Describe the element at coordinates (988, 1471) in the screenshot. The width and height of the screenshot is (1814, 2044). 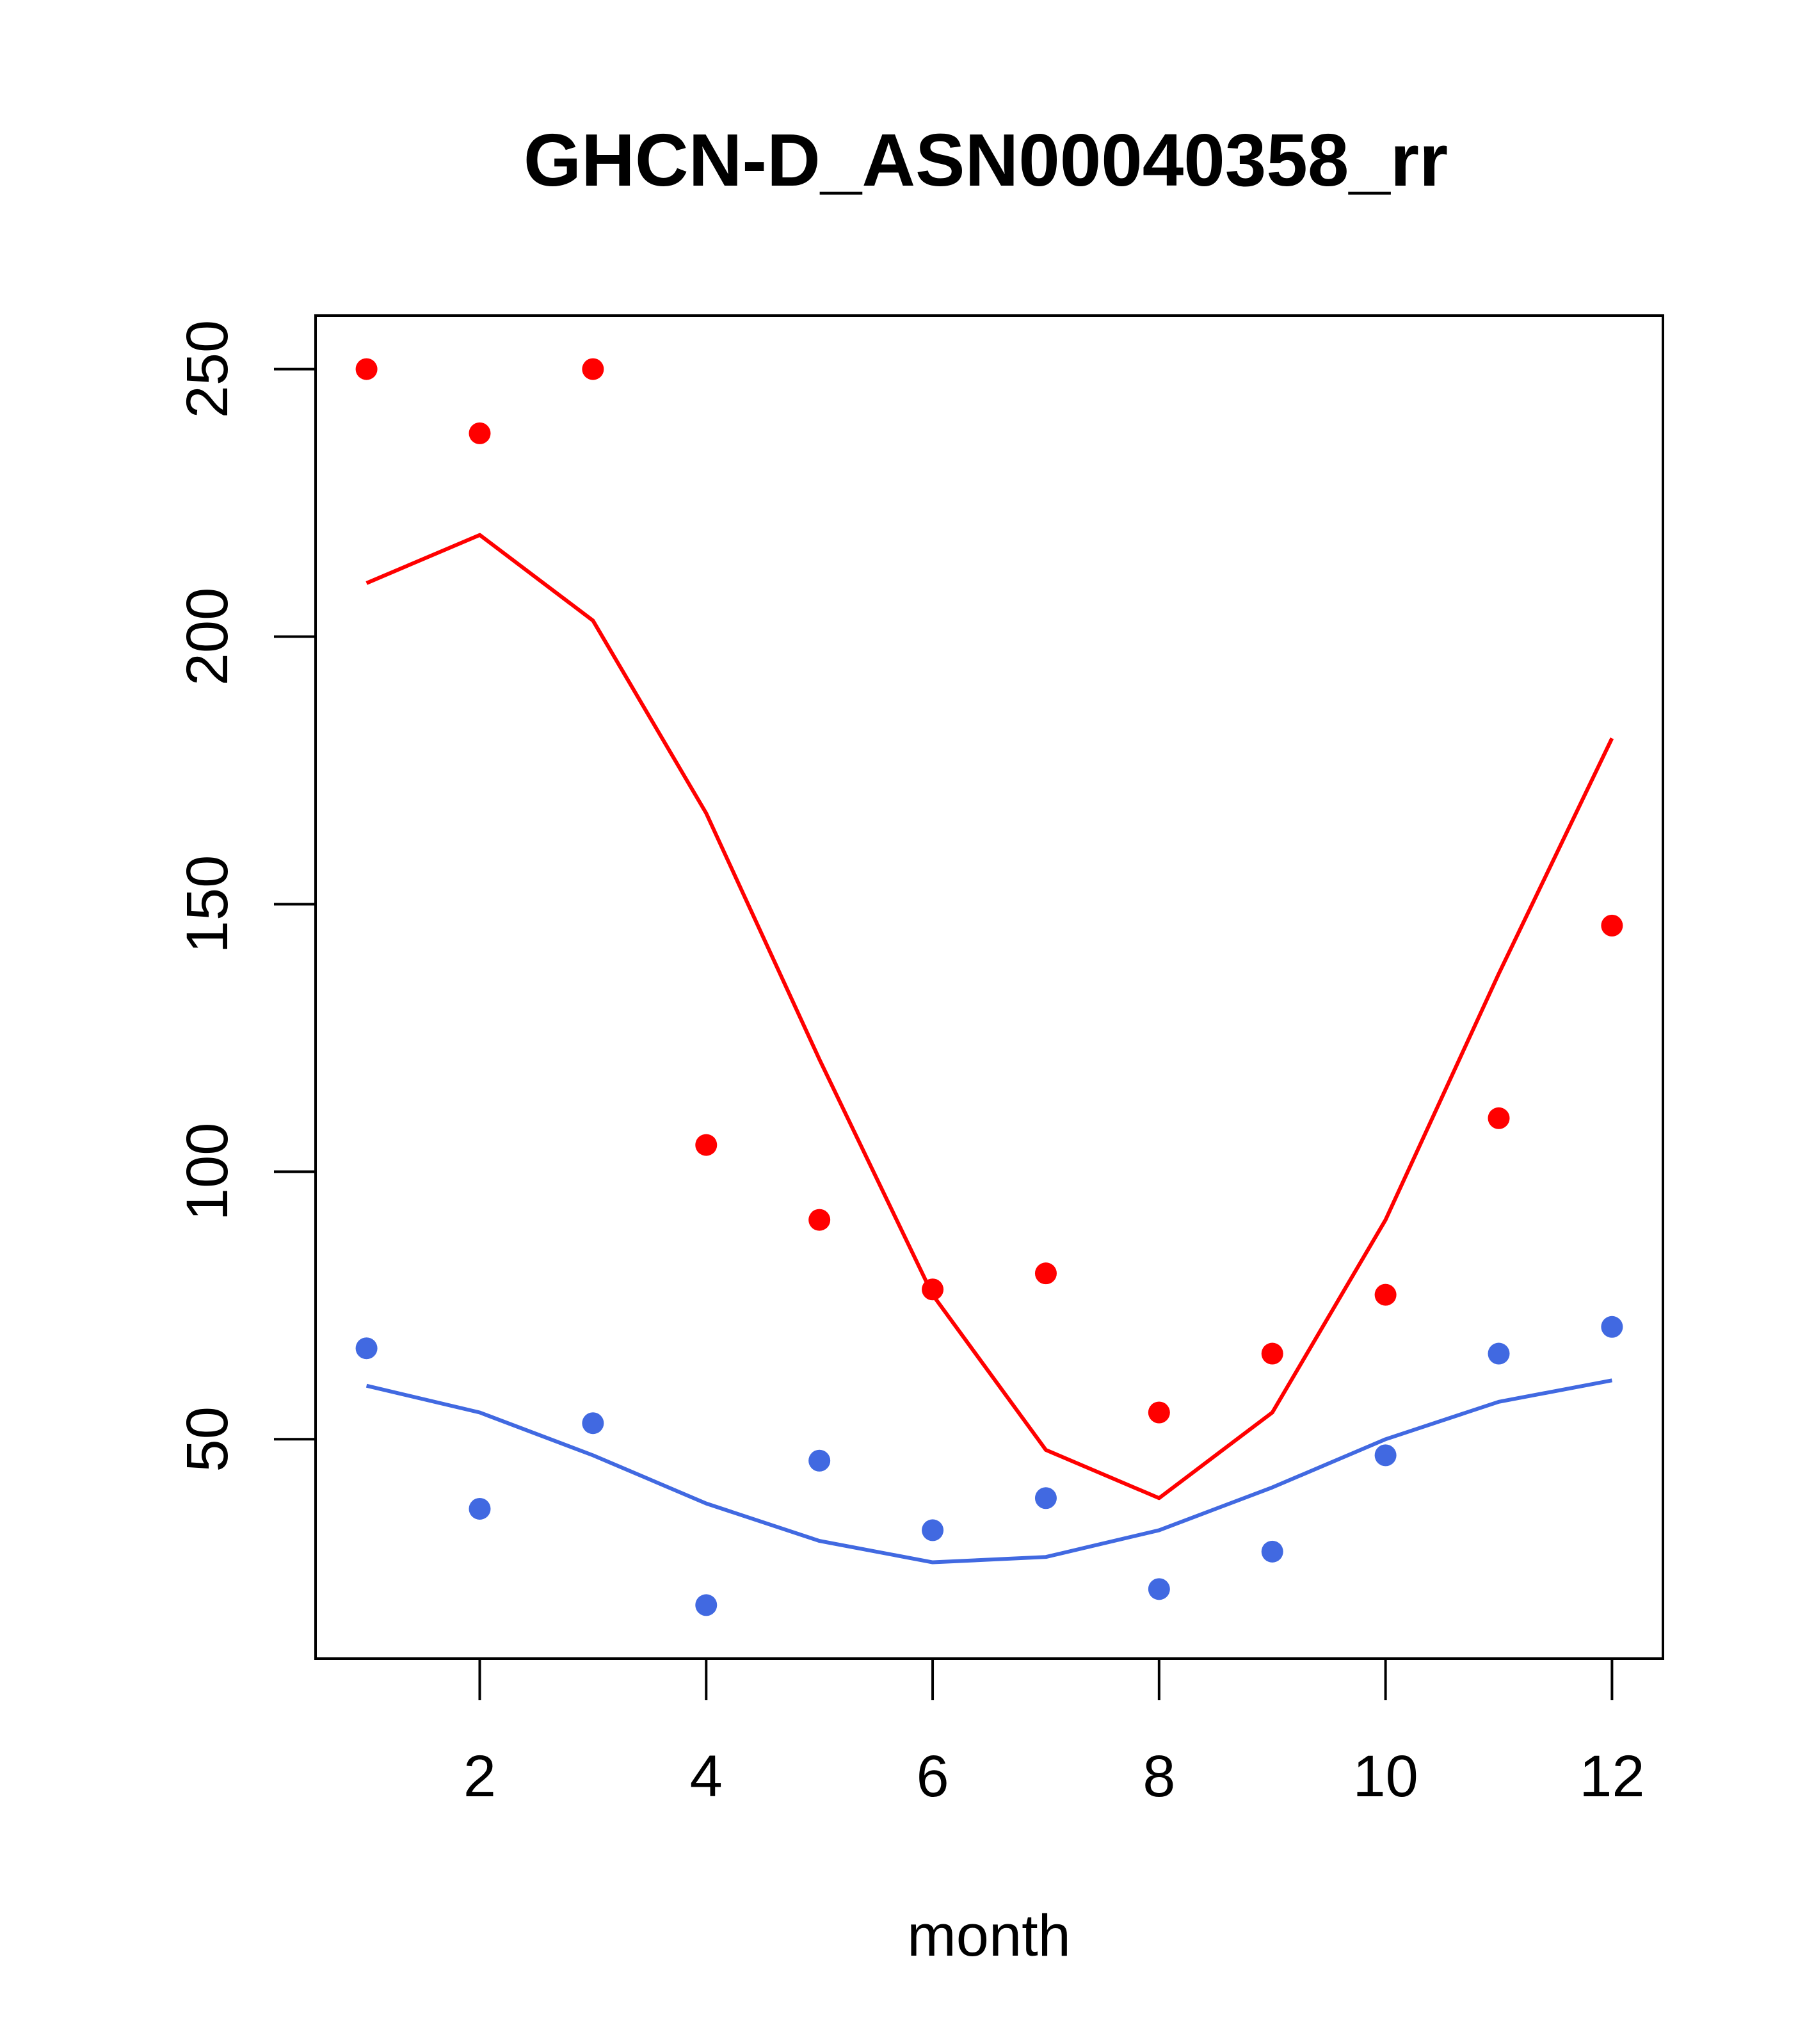
I see `series-line` at that location.